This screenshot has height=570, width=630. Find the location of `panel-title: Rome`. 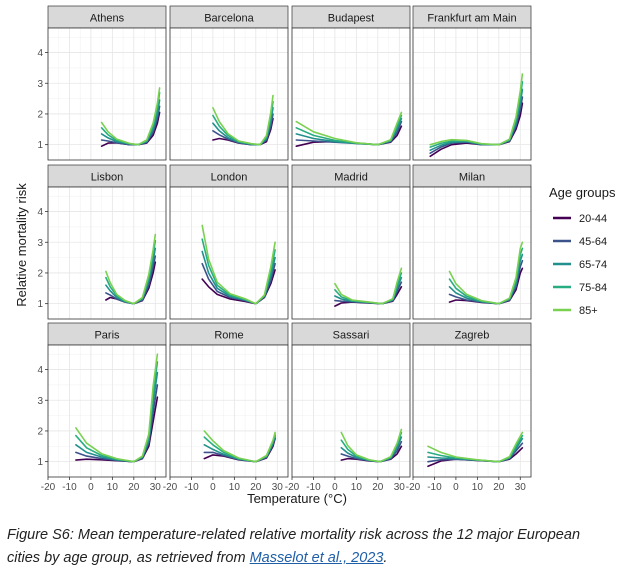

panel-title: Rome is located at coordinates (228, 336).